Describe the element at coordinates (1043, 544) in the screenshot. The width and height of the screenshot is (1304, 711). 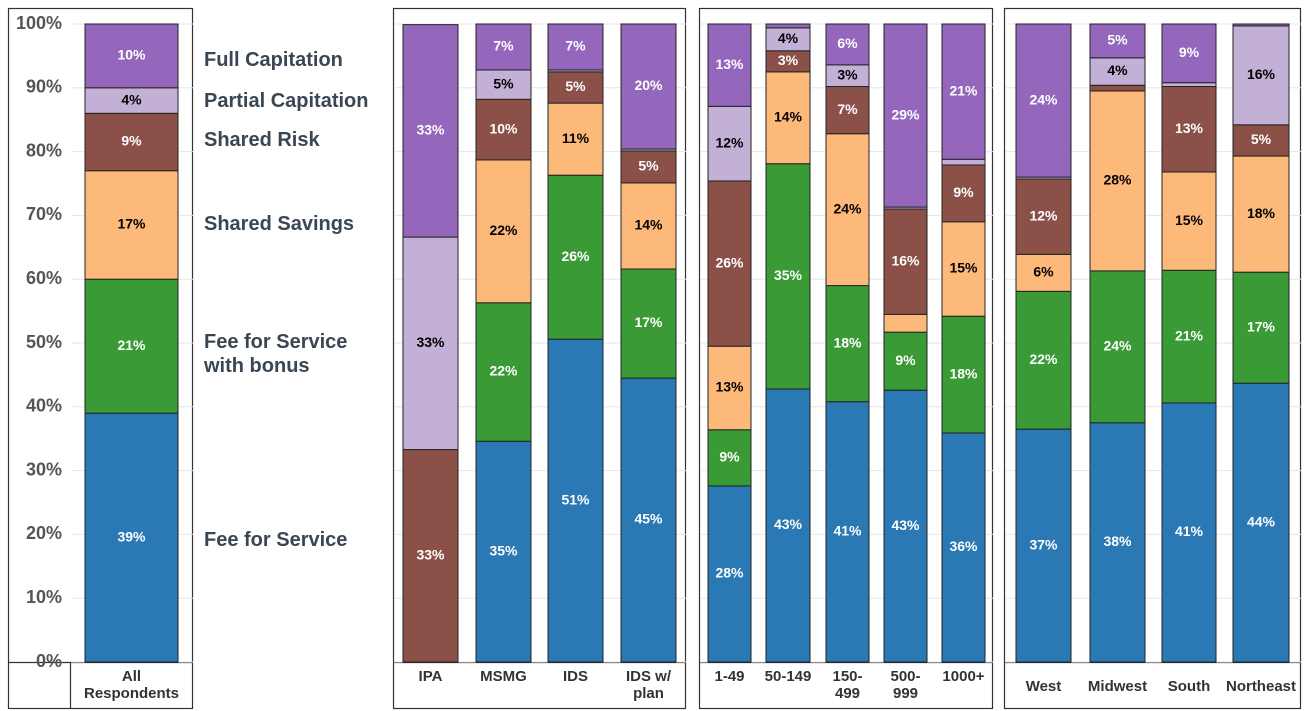
I see `data-label: 37%` at that location.